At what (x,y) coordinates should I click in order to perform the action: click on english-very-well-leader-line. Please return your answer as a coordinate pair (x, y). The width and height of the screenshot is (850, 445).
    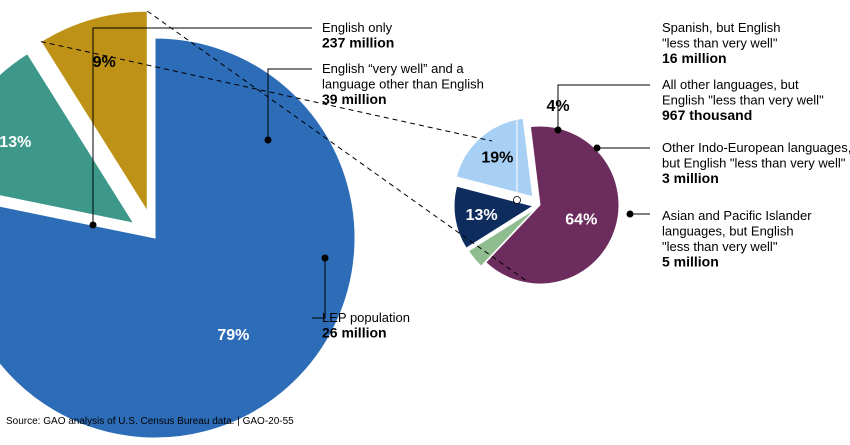
    Looking at the image, I should click on (289, 104).